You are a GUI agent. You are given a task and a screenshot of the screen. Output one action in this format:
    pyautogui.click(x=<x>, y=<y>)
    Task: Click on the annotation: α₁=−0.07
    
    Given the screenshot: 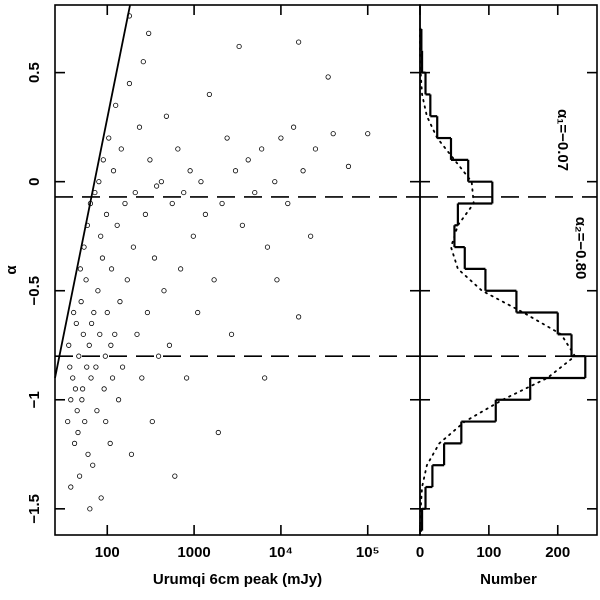 What is the action you would take?
    pyautogui.click(x=562, y=140)
    